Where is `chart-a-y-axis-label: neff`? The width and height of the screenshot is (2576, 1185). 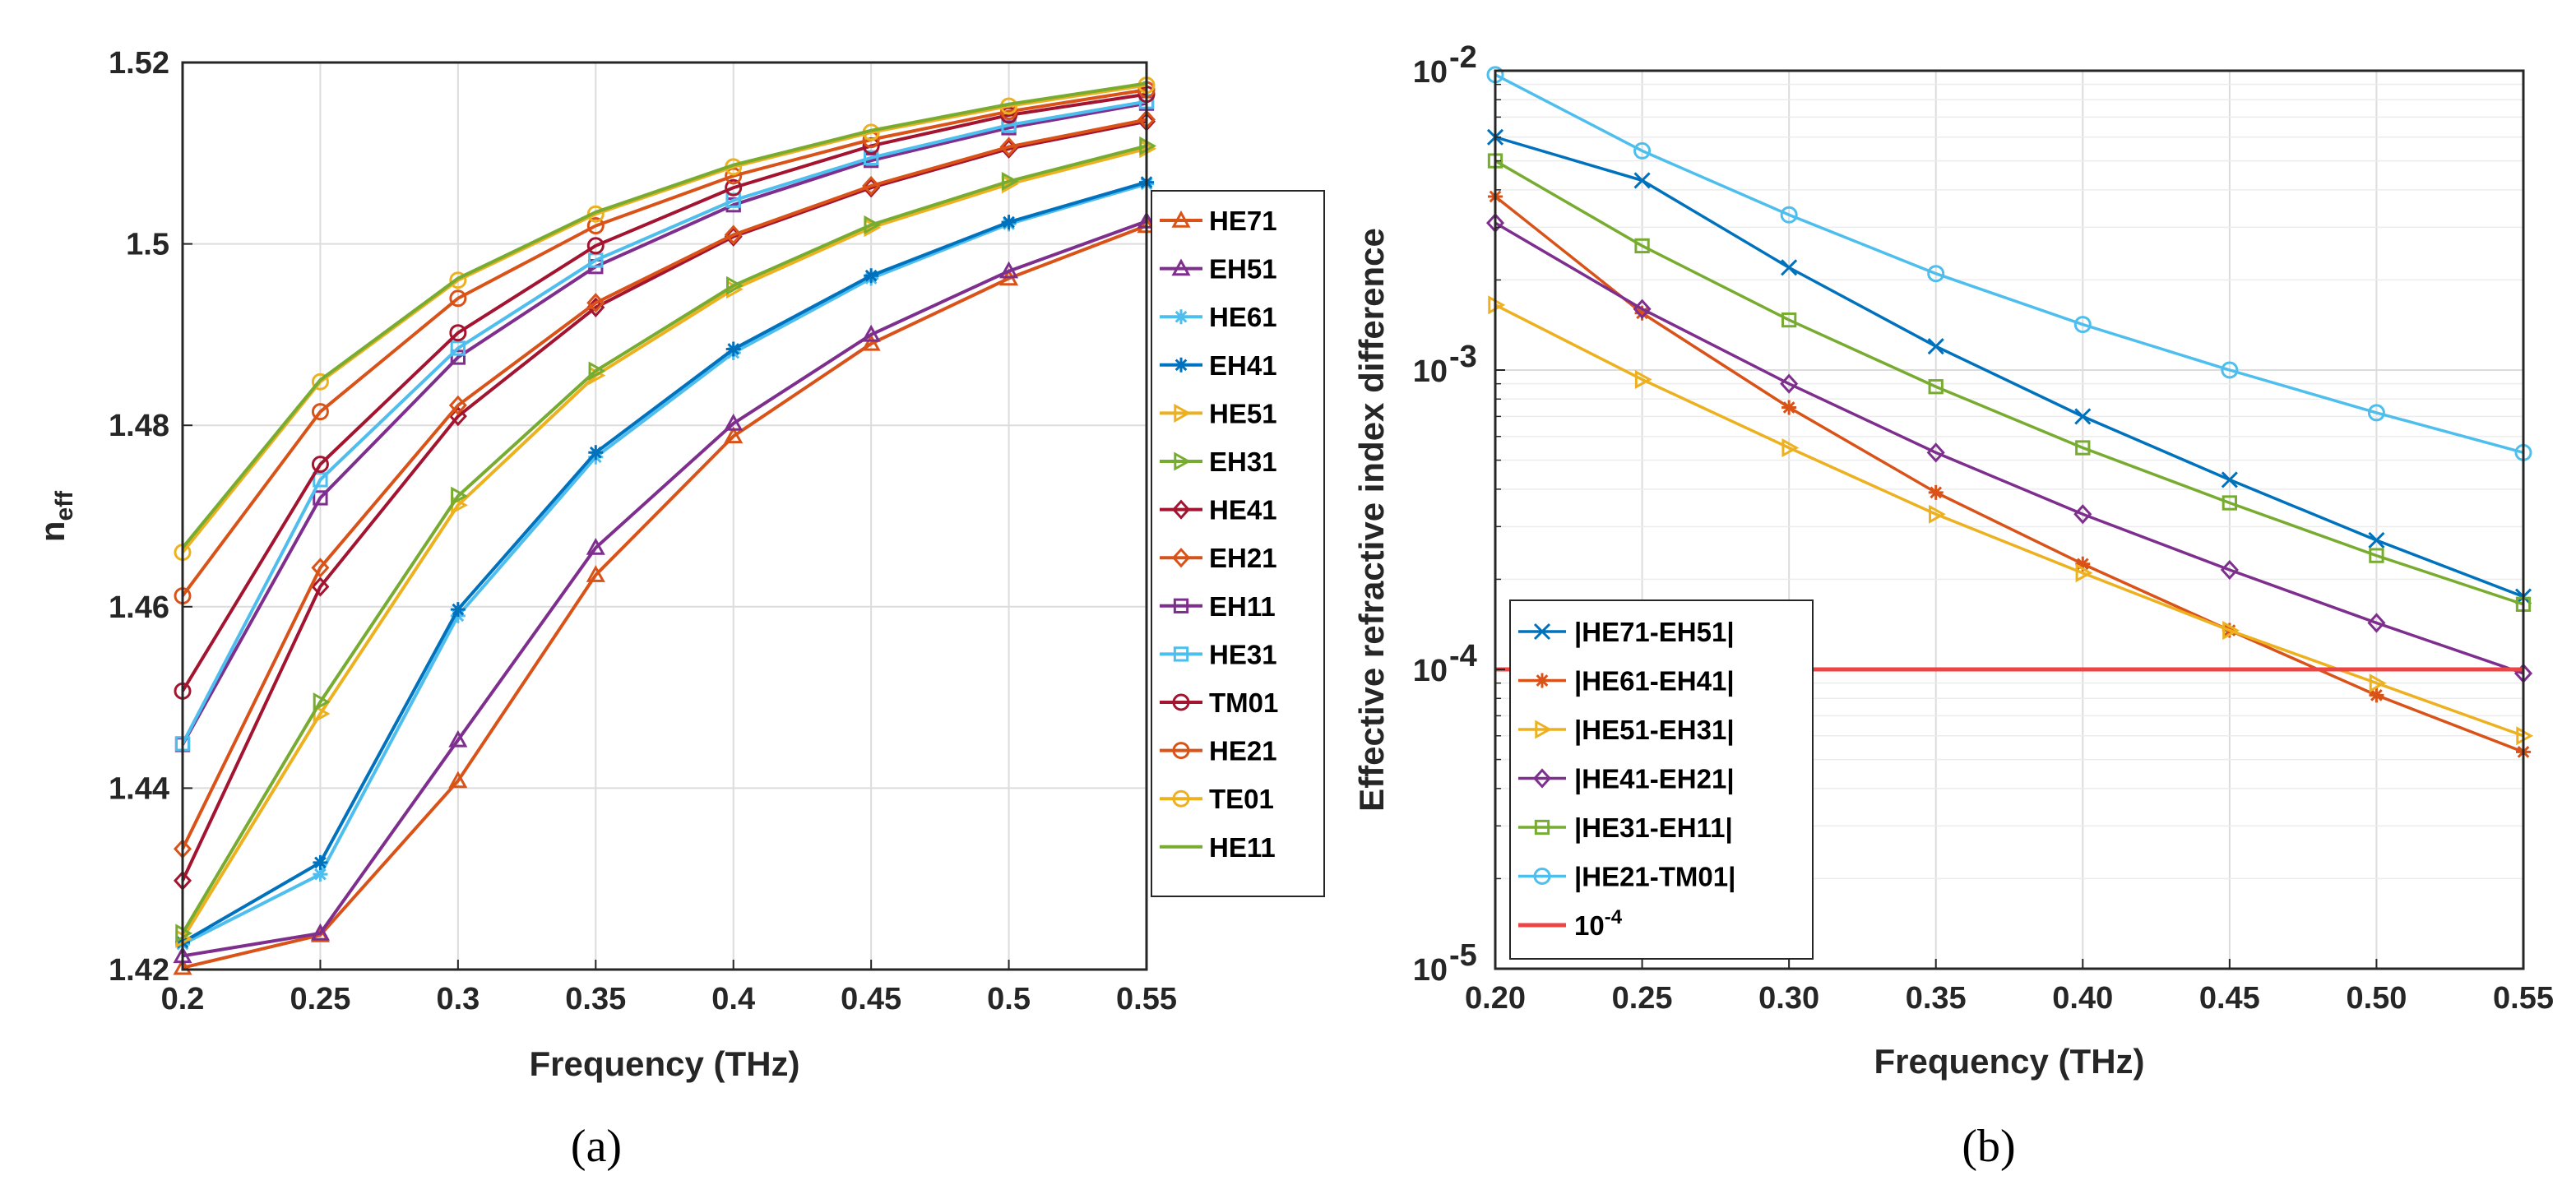 chart-a-y-axis-label: neff is located at coordinates (56, 516).